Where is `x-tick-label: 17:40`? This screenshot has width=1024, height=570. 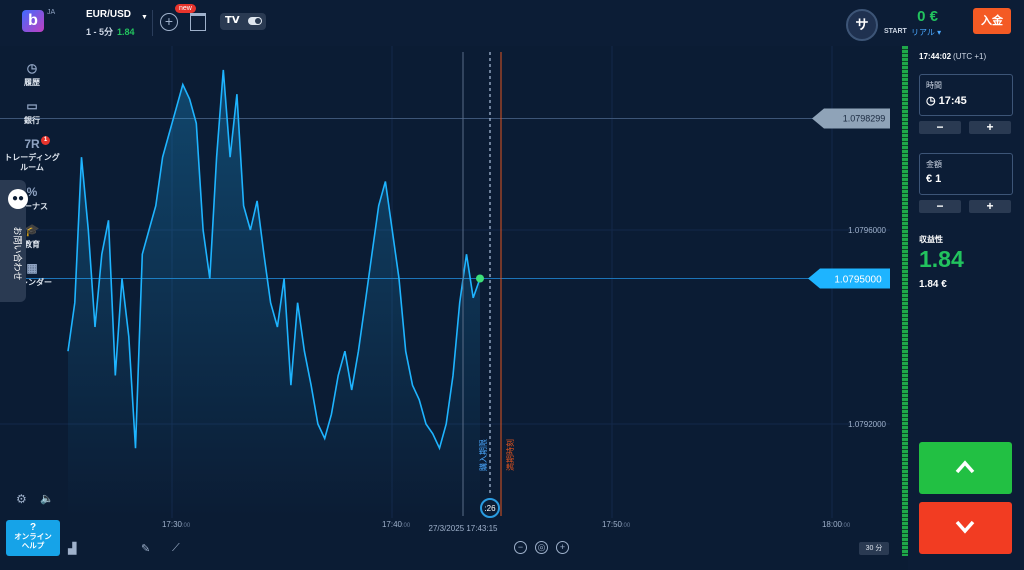
x-tick-label: 17:40 is located at coordinates (392, 524).